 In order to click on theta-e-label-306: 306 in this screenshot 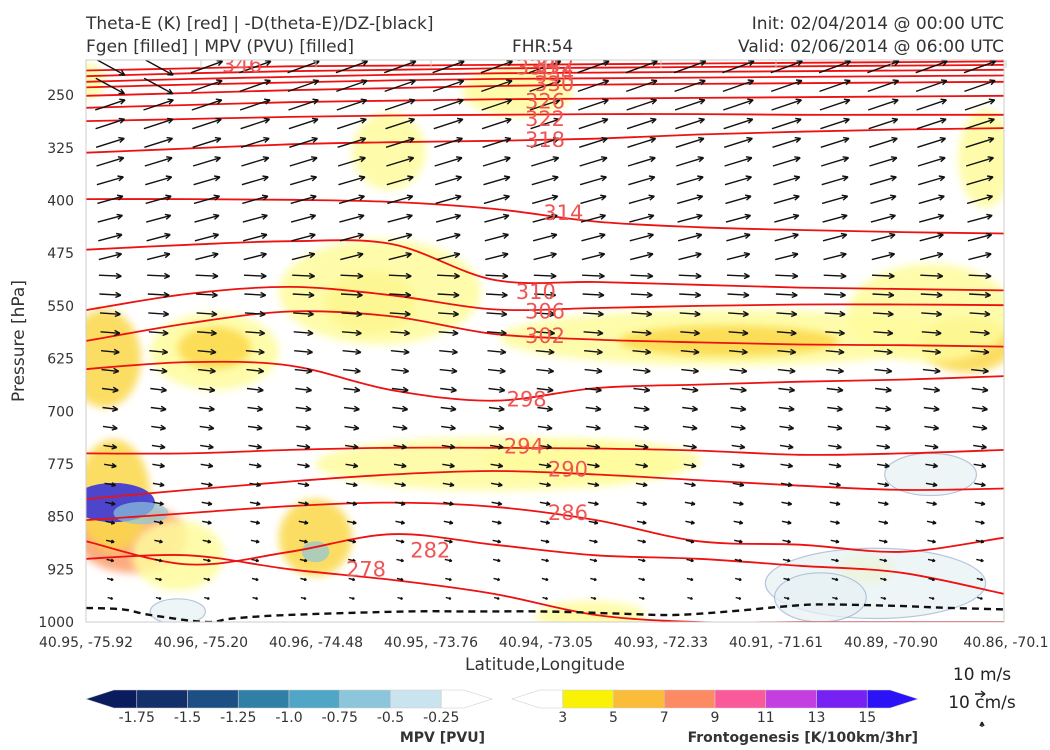, I will do `click(545, 311)`.